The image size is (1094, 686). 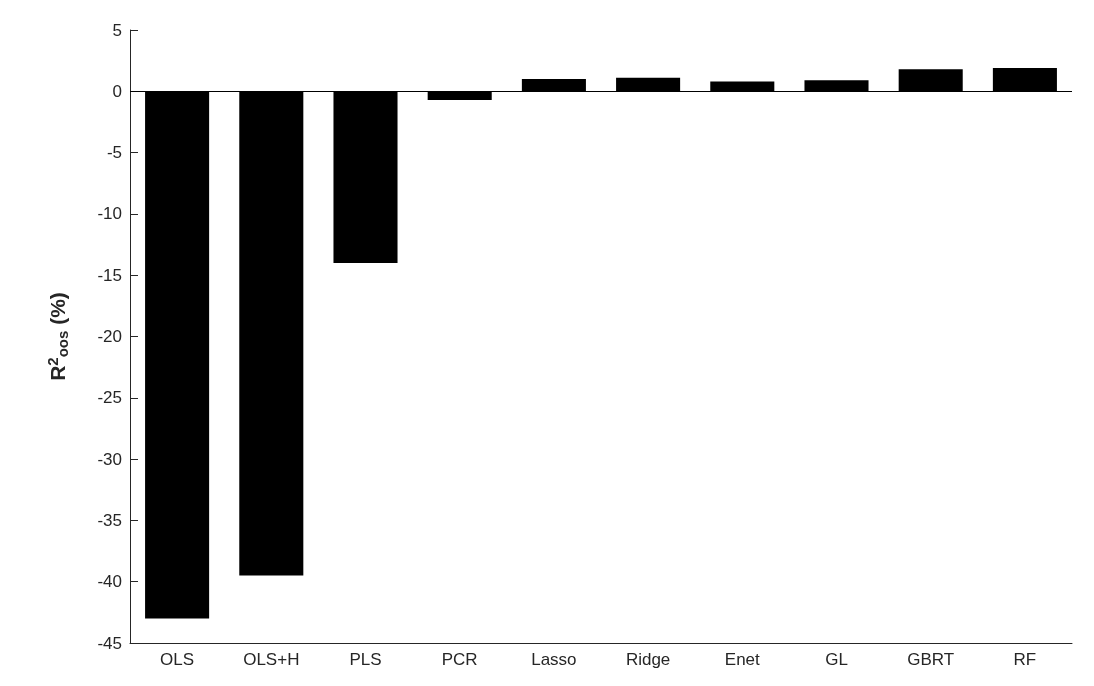 What do you see at coordinates (177, 659) in the screenshot?
I see `x-tick-label: OLS` at bounding box center [177, 659].